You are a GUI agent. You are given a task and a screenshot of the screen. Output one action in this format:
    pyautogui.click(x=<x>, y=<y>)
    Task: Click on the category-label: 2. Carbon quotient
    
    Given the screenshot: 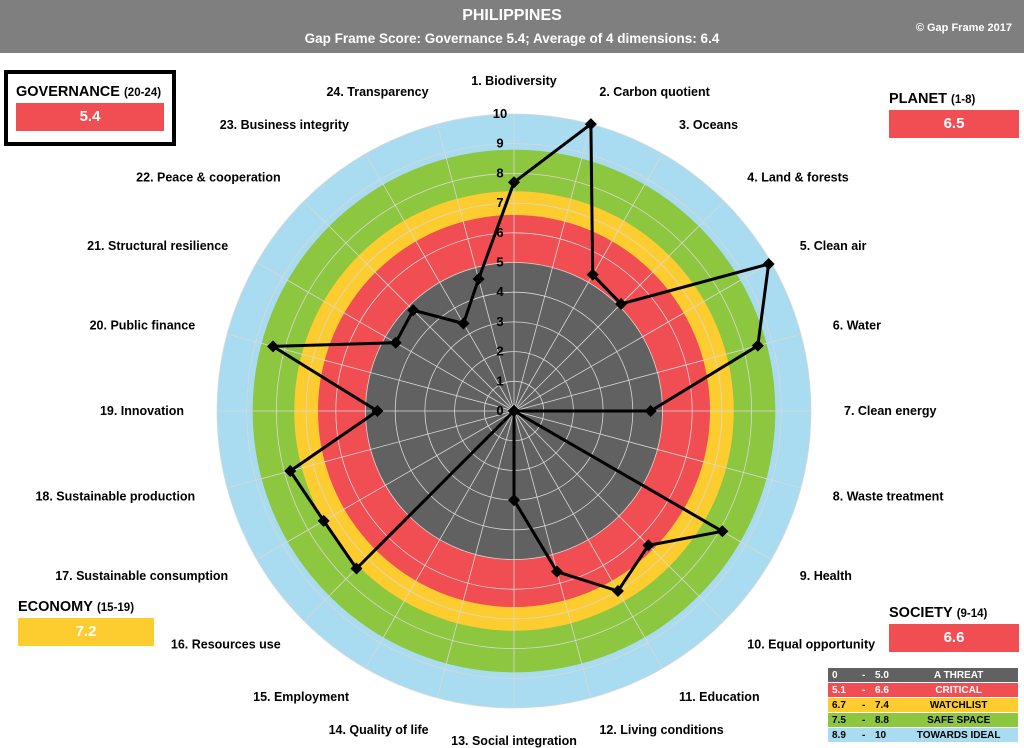 What is the action you would take?
    pyautogui.click(x=654, y=92)
    